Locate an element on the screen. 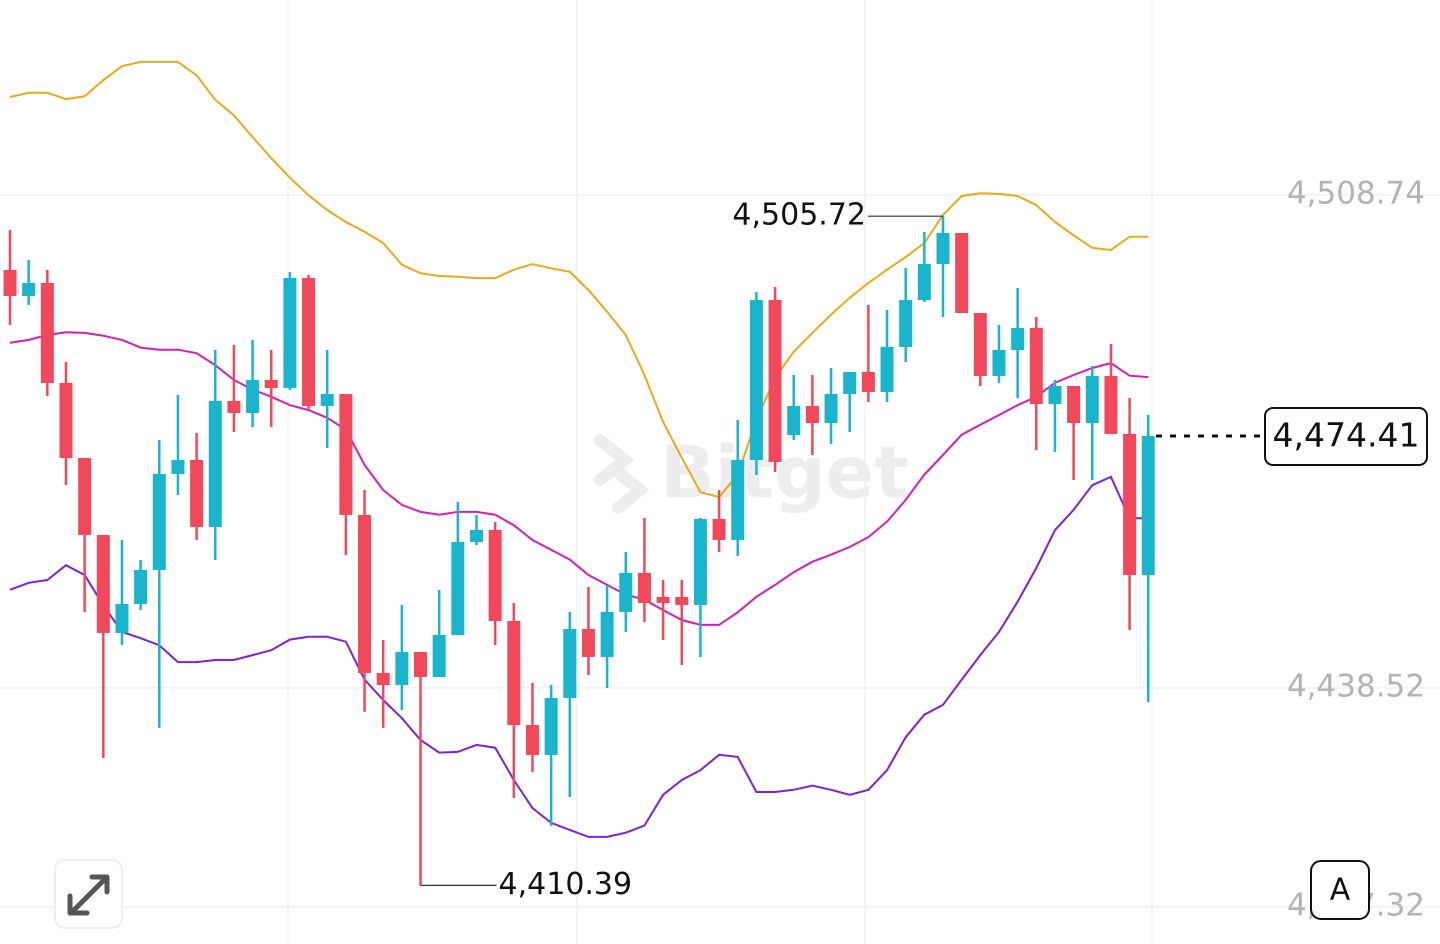  annotation-label: 4,410.39 is located at coordinates (566, 884).